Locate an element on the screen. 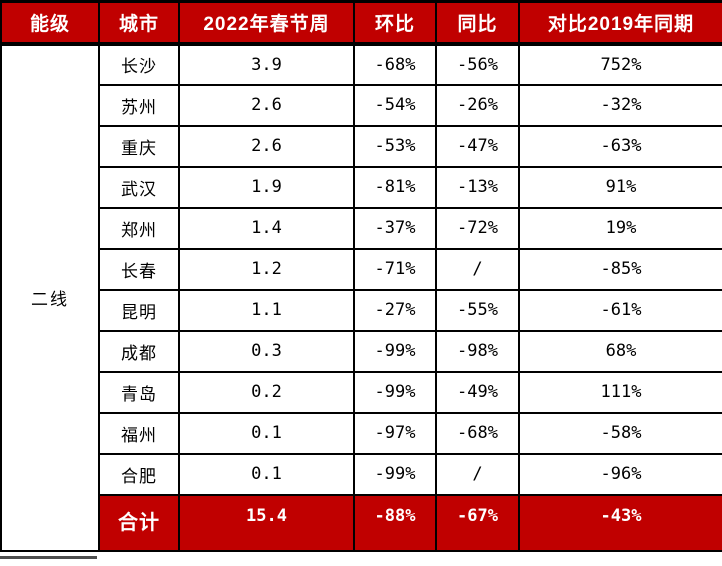 This screenshot has height=566, width=722. table-row: 郑州 1.4 -37% -72% 19% is located at coordinates (361, 228).